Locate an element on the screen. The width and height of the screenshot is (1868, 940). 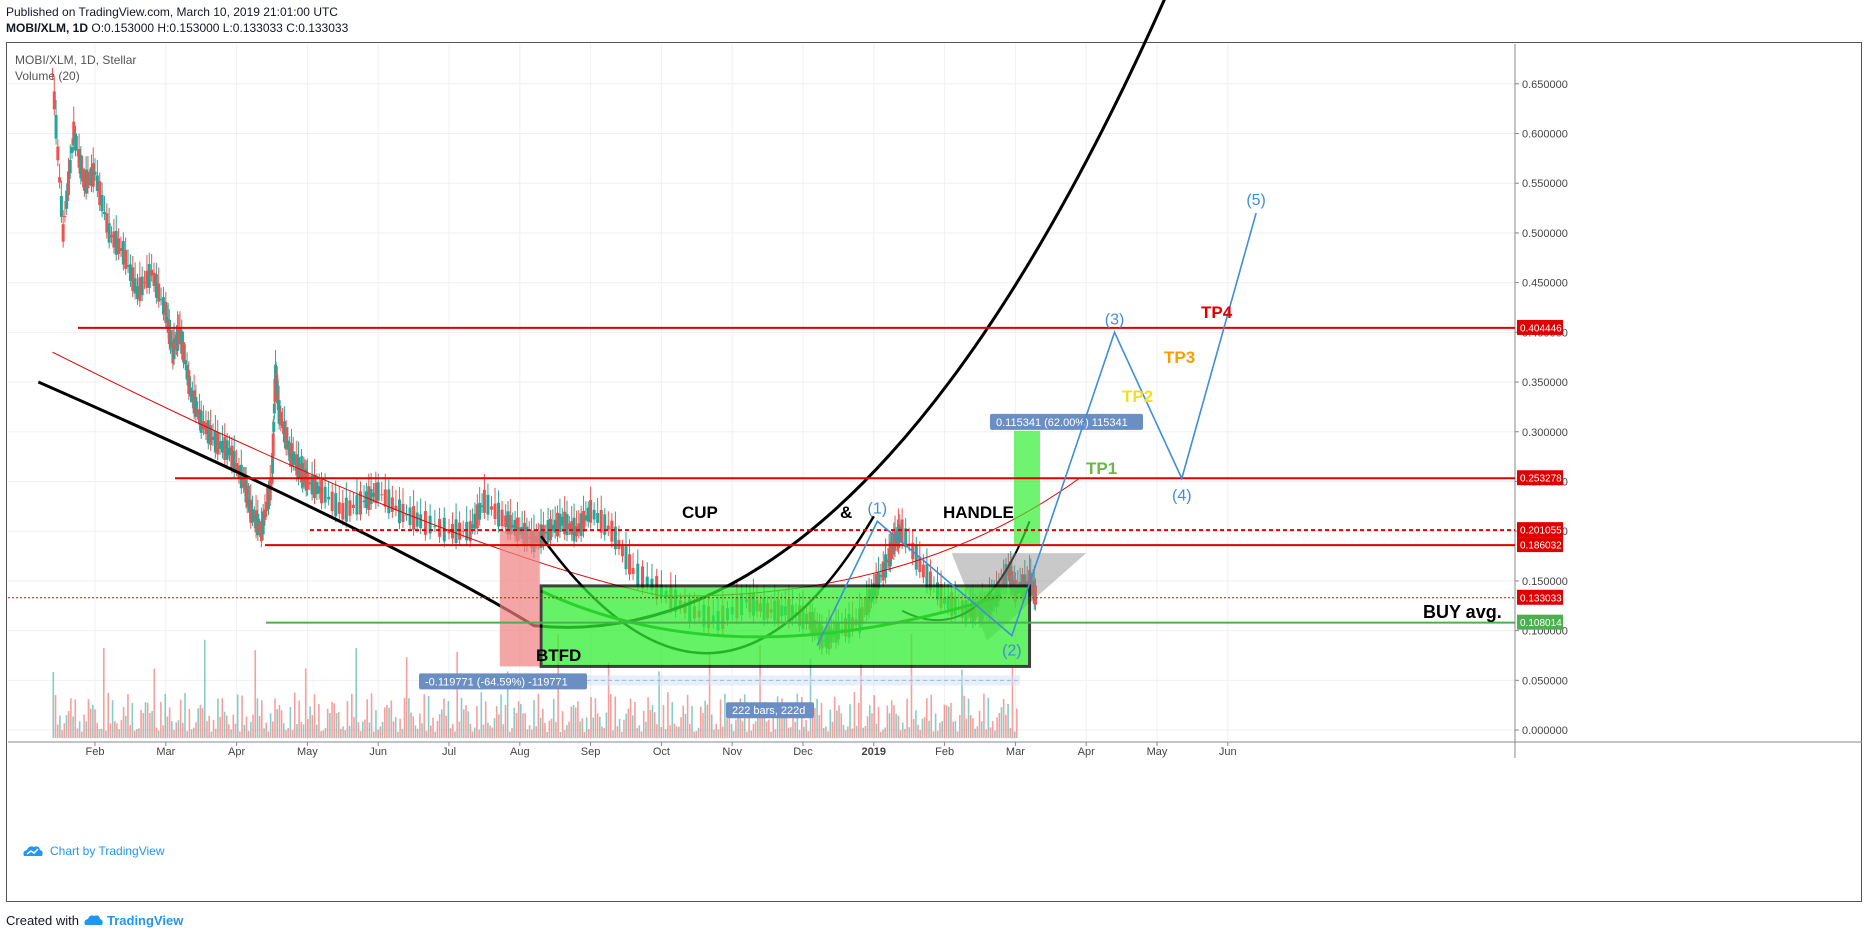
x-tick-label: Feb is located at coordinates (944, 752).